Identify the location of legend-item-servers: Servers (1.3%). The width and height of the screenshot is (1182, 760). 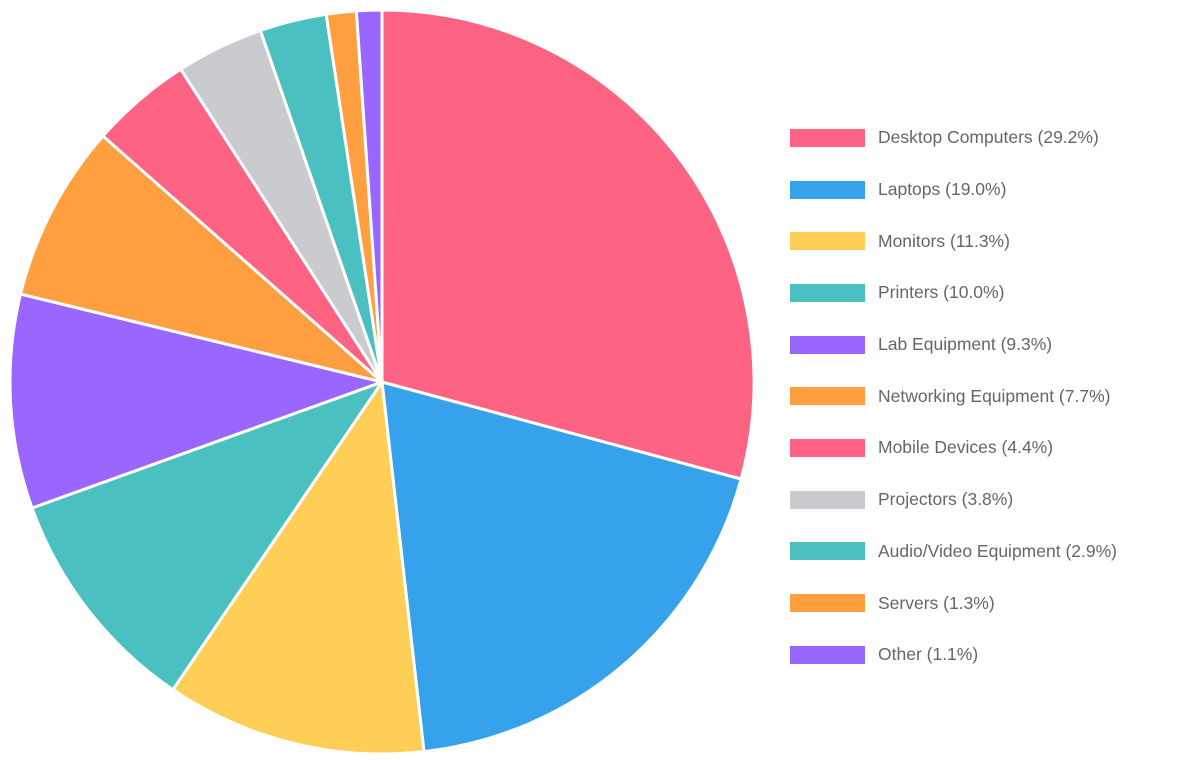
(985, 603).